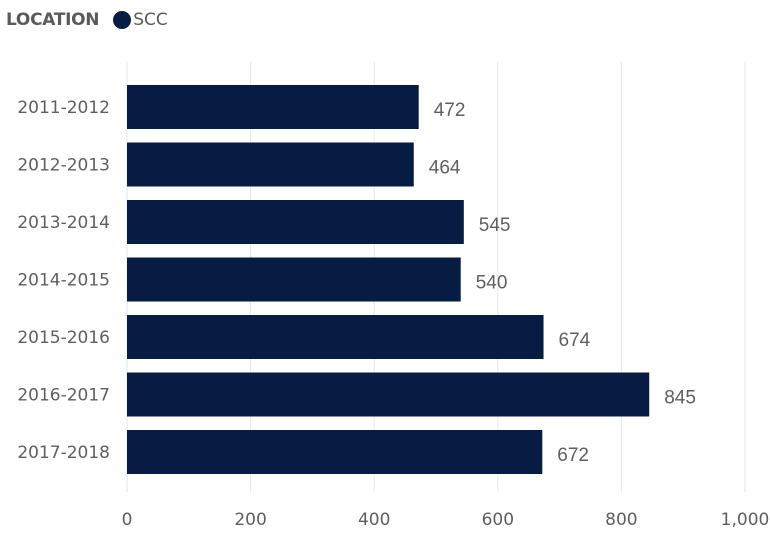 This screenshot has width=770, height=533. What do you see at coordinates (575, 340) in the screenshot?
I see `data-label: 674` at bounding box center [575, 340].